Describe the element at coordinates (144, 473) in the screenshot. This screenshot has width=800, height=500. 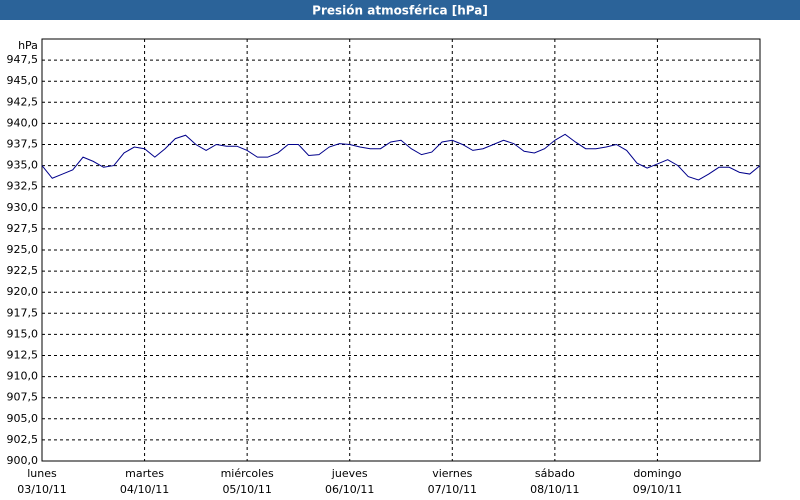
I see `x-tick-label: martes` at that location.